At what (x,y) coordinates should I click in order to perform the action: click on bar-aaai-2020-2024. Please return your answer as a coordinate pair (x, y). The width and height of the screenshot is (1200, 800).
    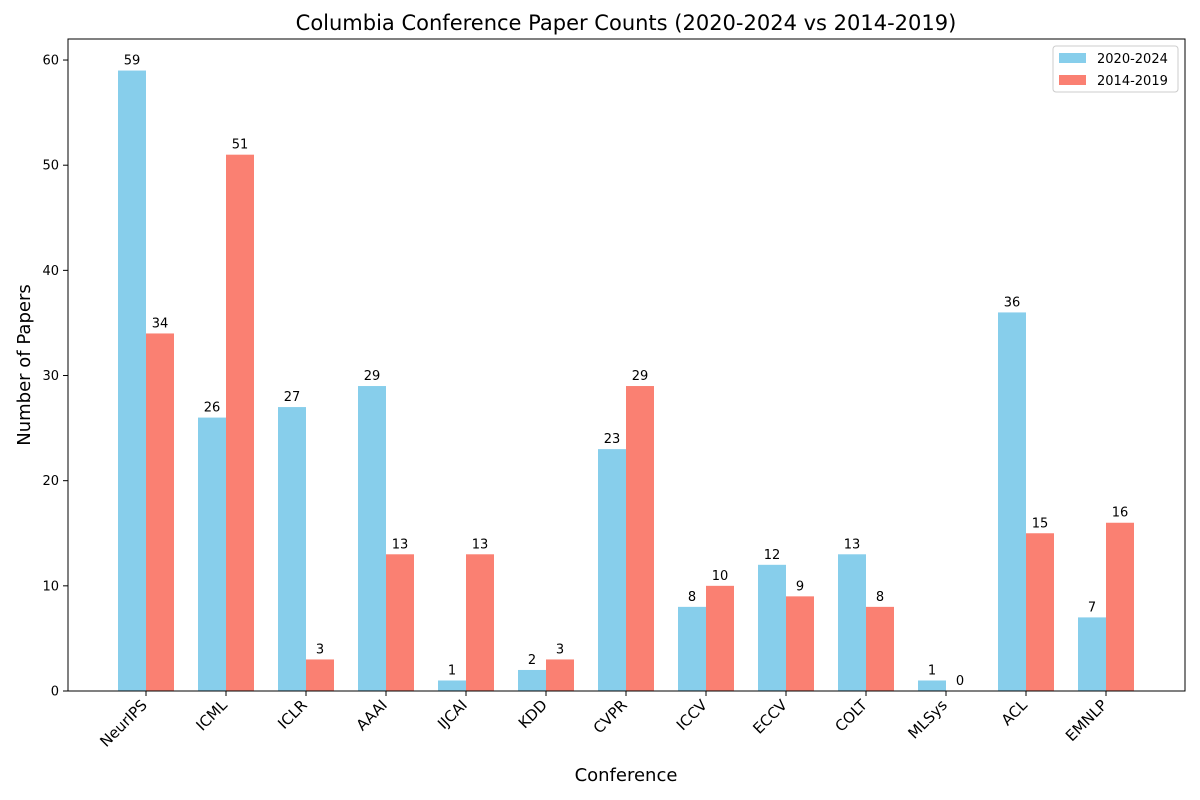
    Looking at the image, I should click on (372, 538).